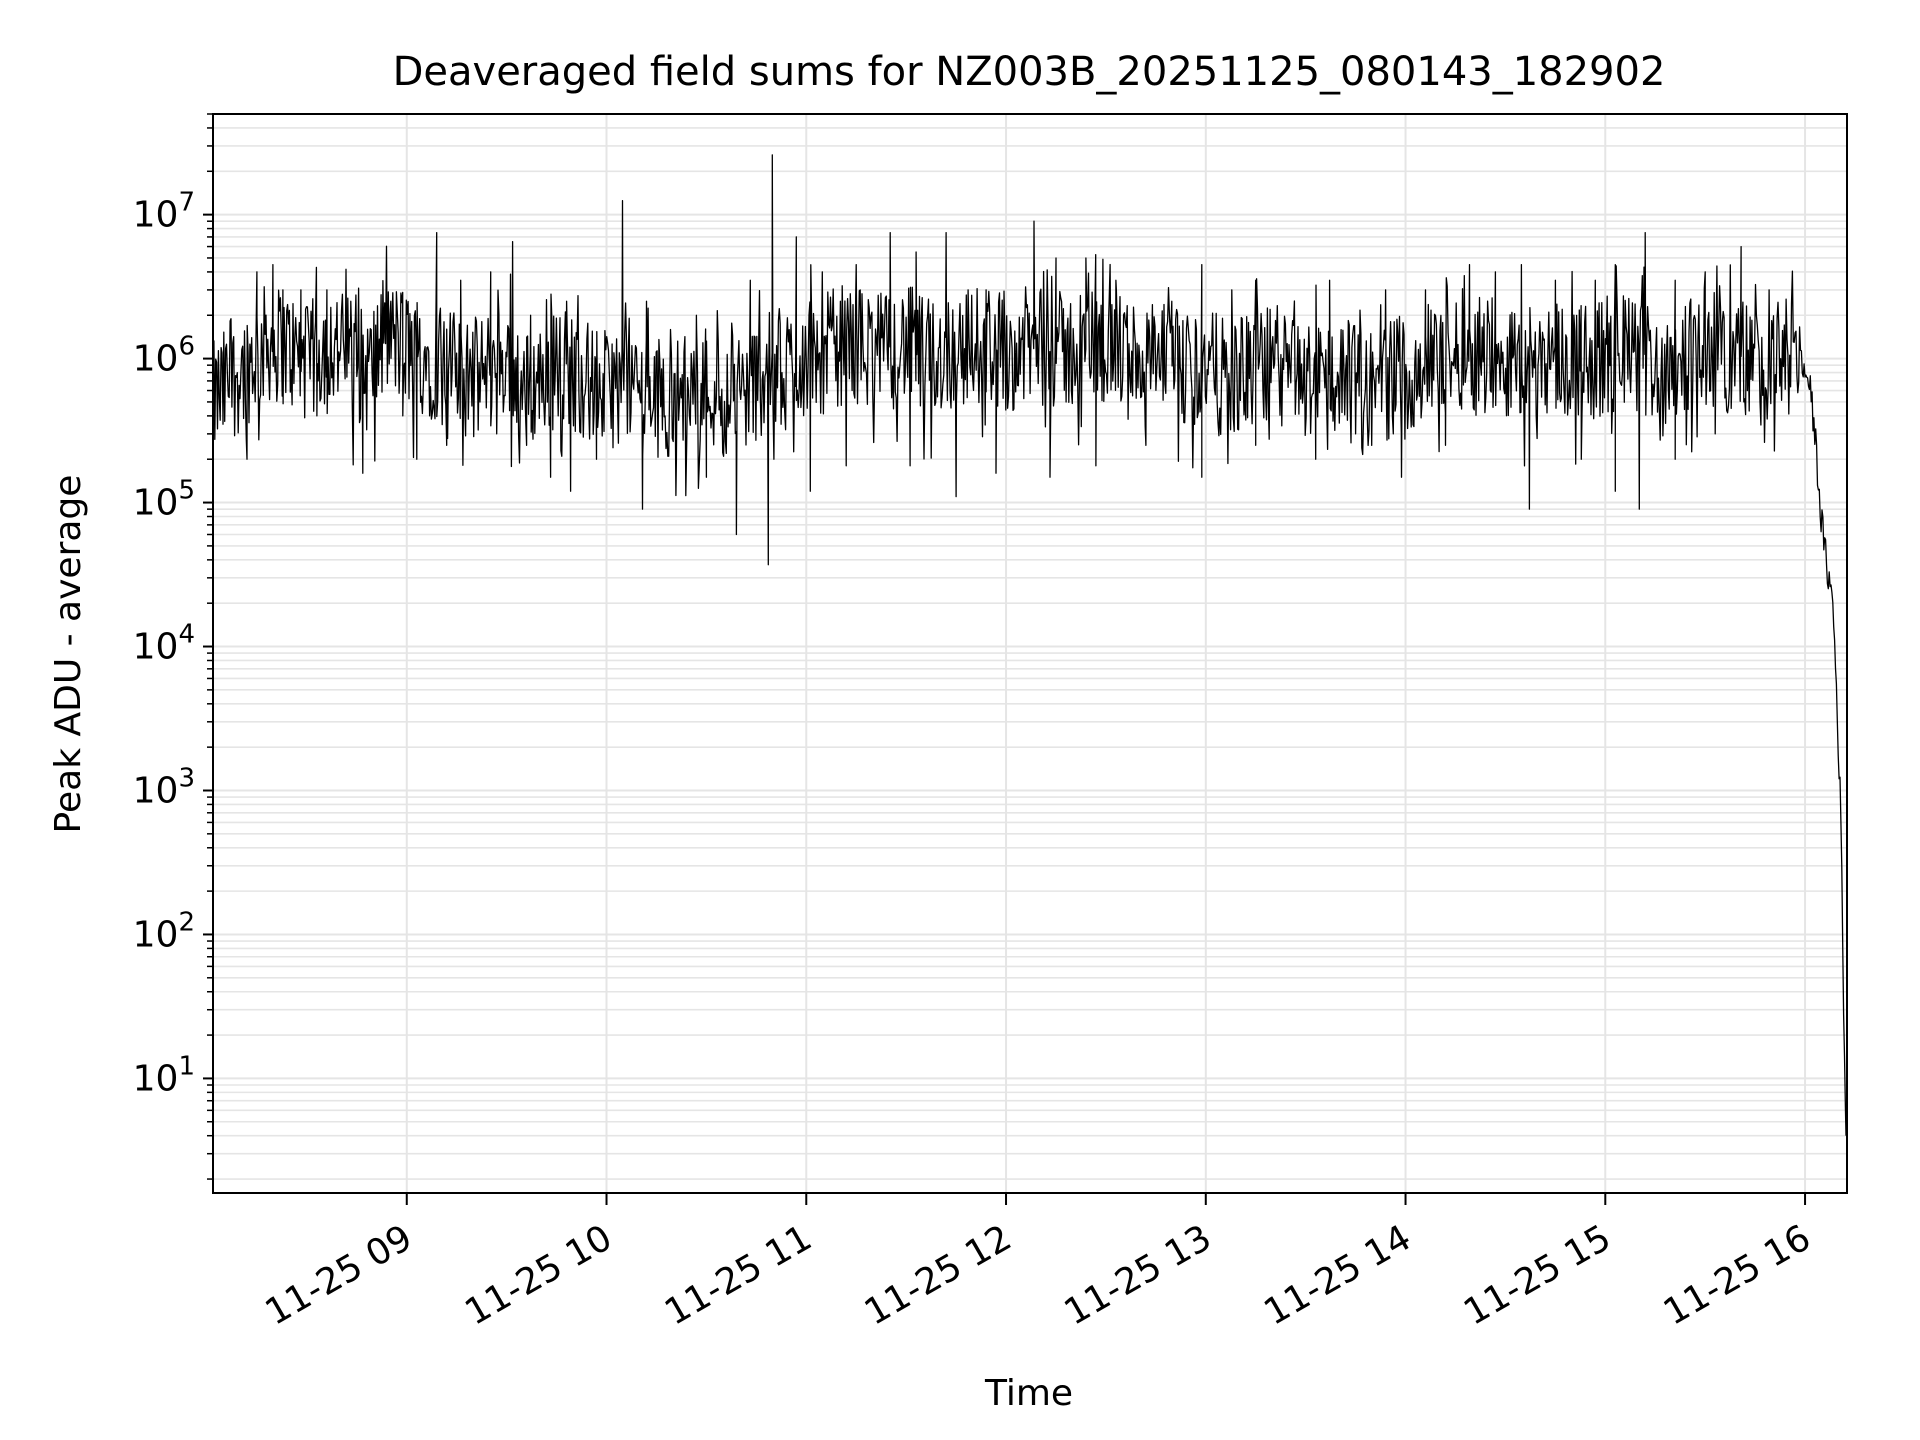 The height and width of the screenshot is (1440, 1920). What do you see at coordinates (186, 347) in the screenshot?
I see `y-tick-label-exponent: 6` at bounding box center [186, 347].